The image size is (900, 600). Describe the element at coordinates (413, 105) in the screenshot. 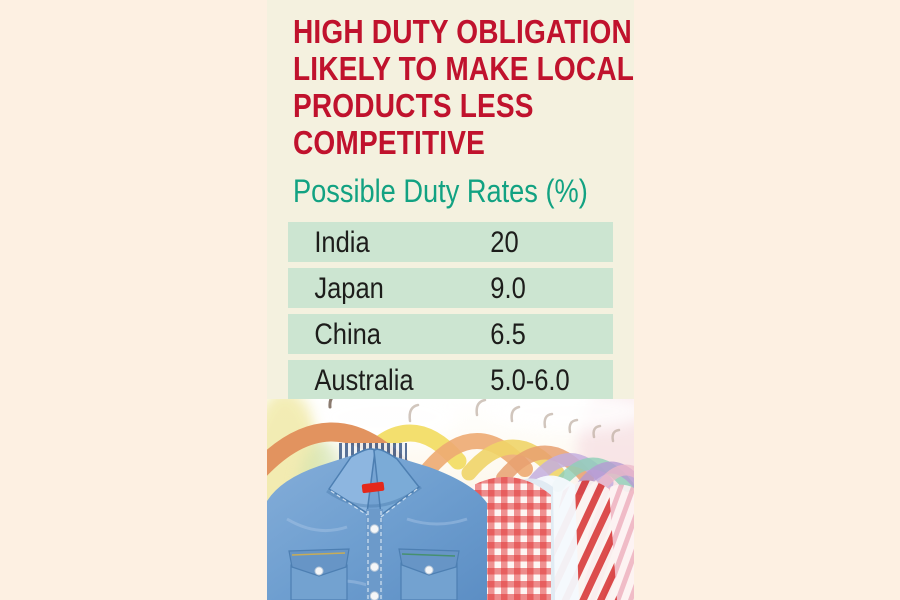

I see `headline-line: PRODUCTS LESS` at that location.